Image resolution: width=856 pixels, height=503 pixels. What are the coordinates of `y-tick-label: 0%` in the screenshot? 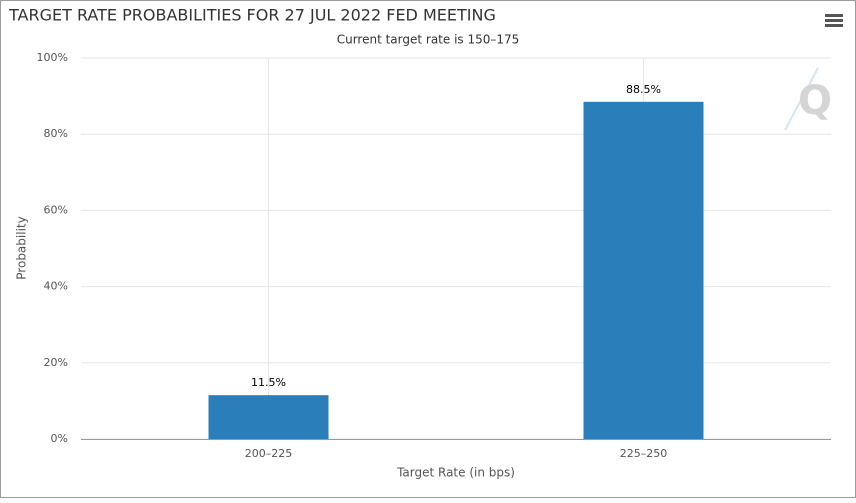 It's located at (59, 438).